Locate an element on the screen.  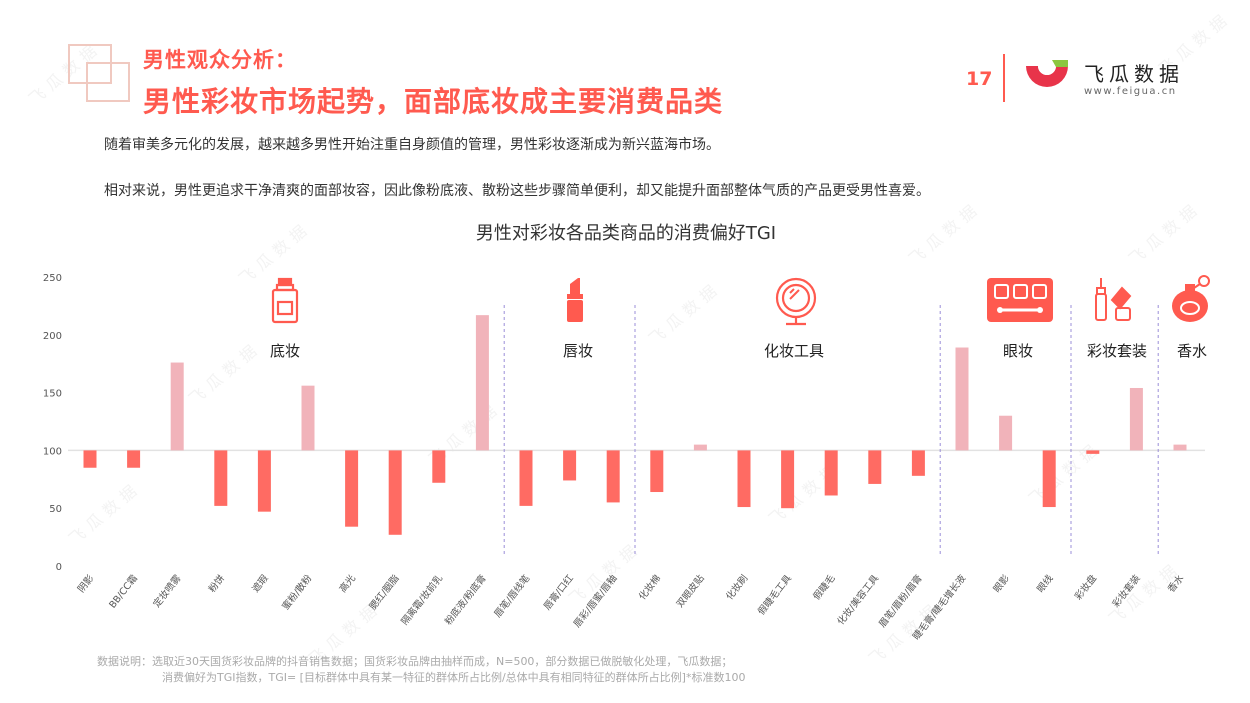
x-tick-label: 蜜粉/散粉 is located at coordinates (297, 592).